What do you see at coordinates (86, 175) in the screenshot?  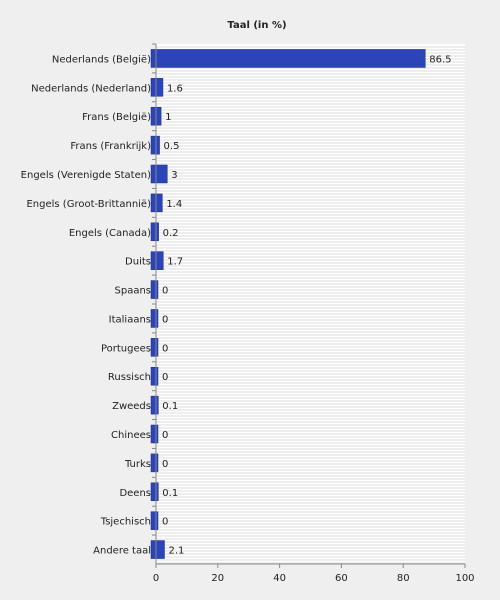 I see `category-label: Engels (Verenigde Staten)` at bounding box center [86, 175].